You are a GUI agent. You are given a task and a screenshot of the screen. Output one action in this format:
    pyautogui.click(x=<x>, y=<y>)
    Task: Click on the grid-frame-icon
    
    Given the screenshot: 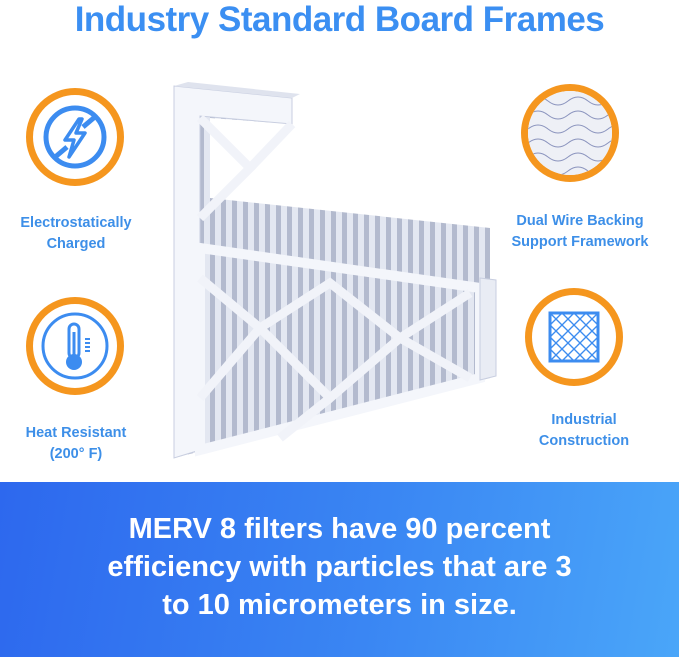 What is the action you would take?
    pyautogui.click(x=574, y=337)
    